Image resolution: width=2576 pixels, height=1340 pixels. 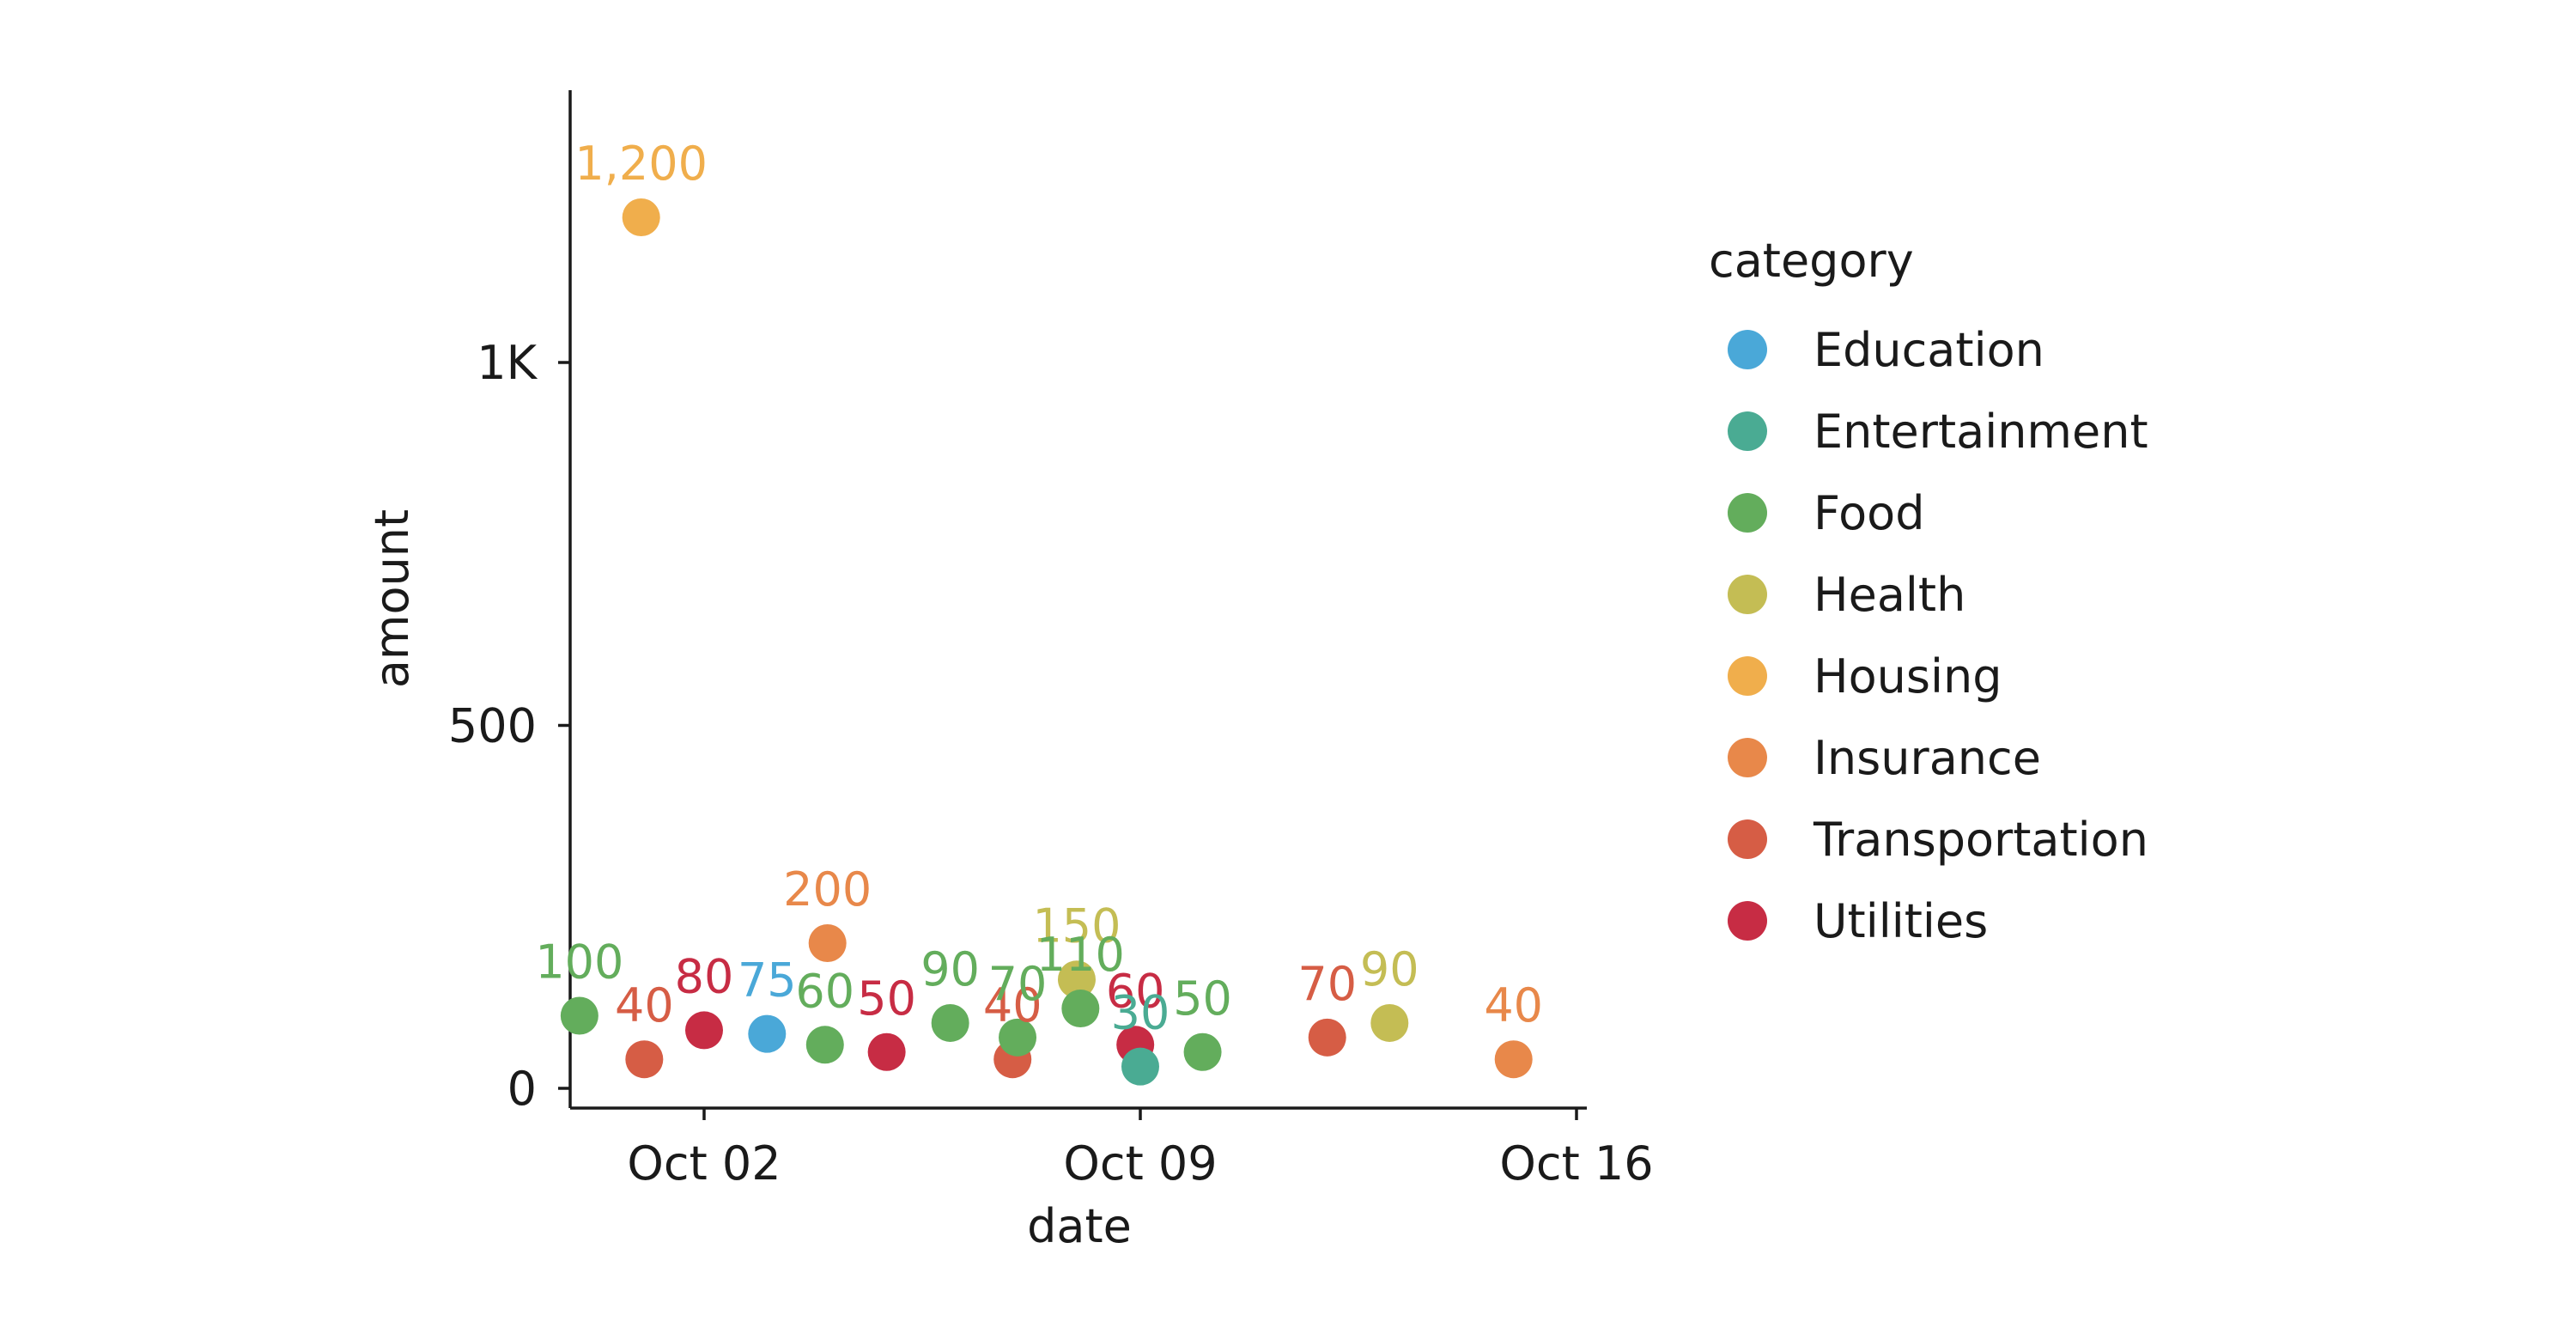 What do you see at coordinates (768, 1033) in the screenshot?
I see `data-point-education` at bounding box center [768, 1033].